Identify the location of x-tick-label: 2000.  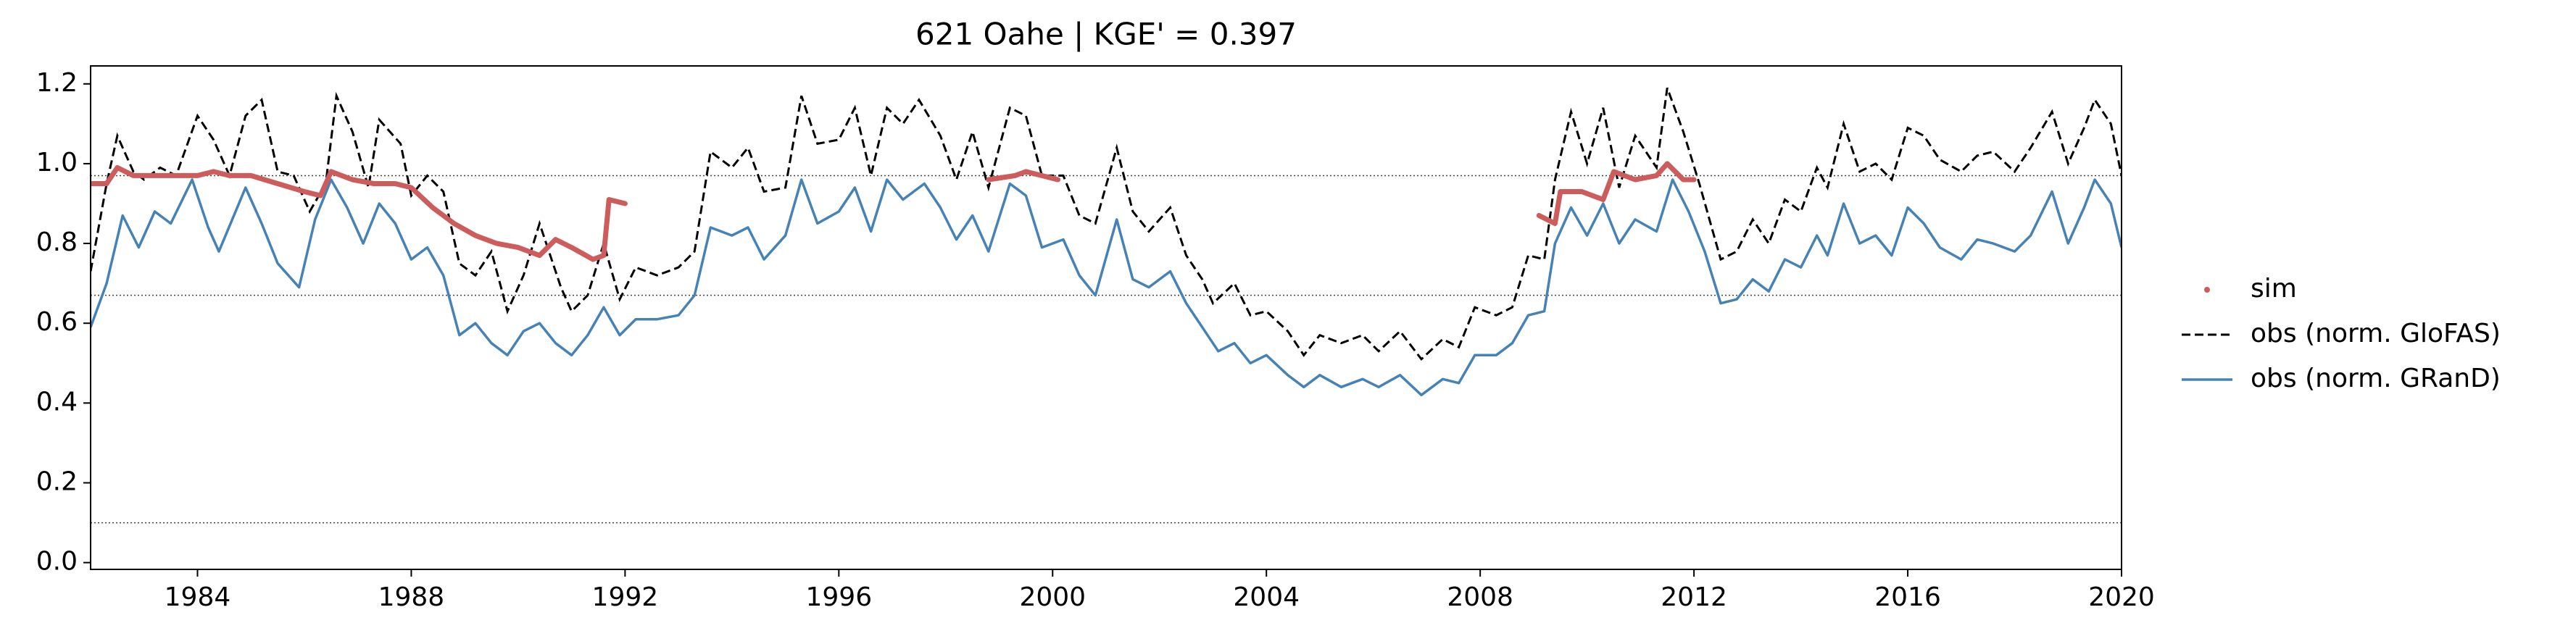
(1052, 597).